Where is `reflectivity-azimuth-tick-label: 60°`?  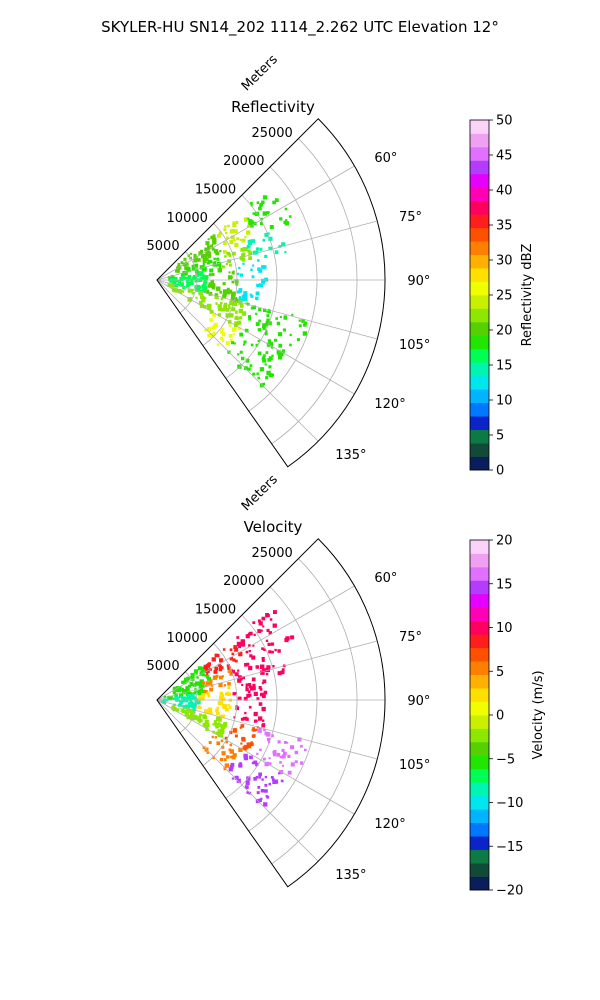 reflectivity-azimuth-tick-label: 60° is located at coordinates (385, 158).